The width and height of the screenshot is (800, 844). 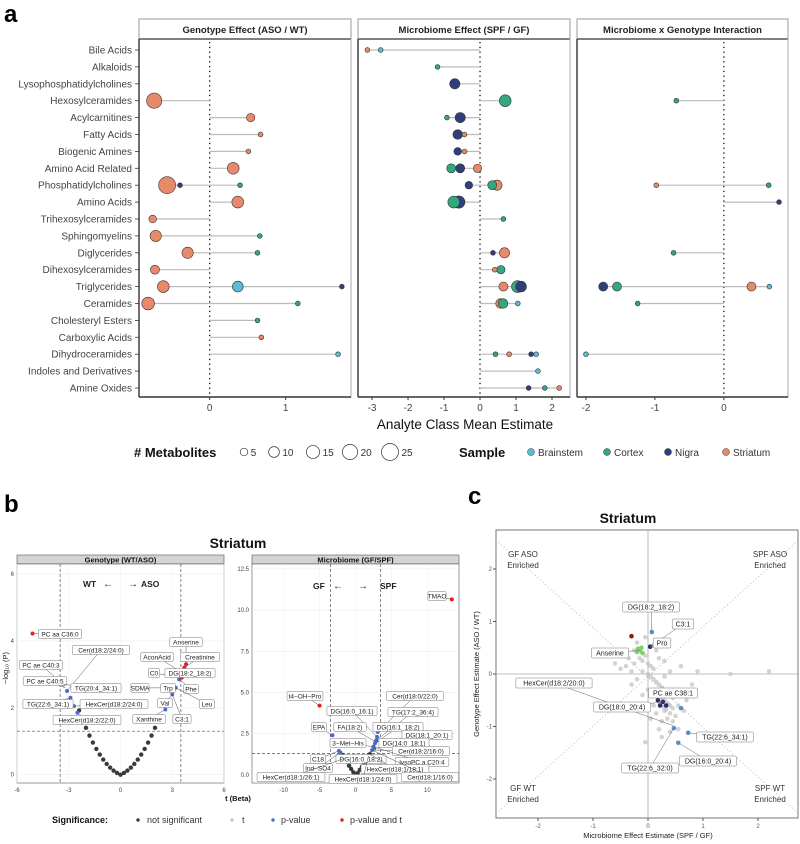 What do you see at coordinates (427, 736) in the screenshot?
I see `point-label: DG(18:1_20:1)` at bounding box center [427, 736].